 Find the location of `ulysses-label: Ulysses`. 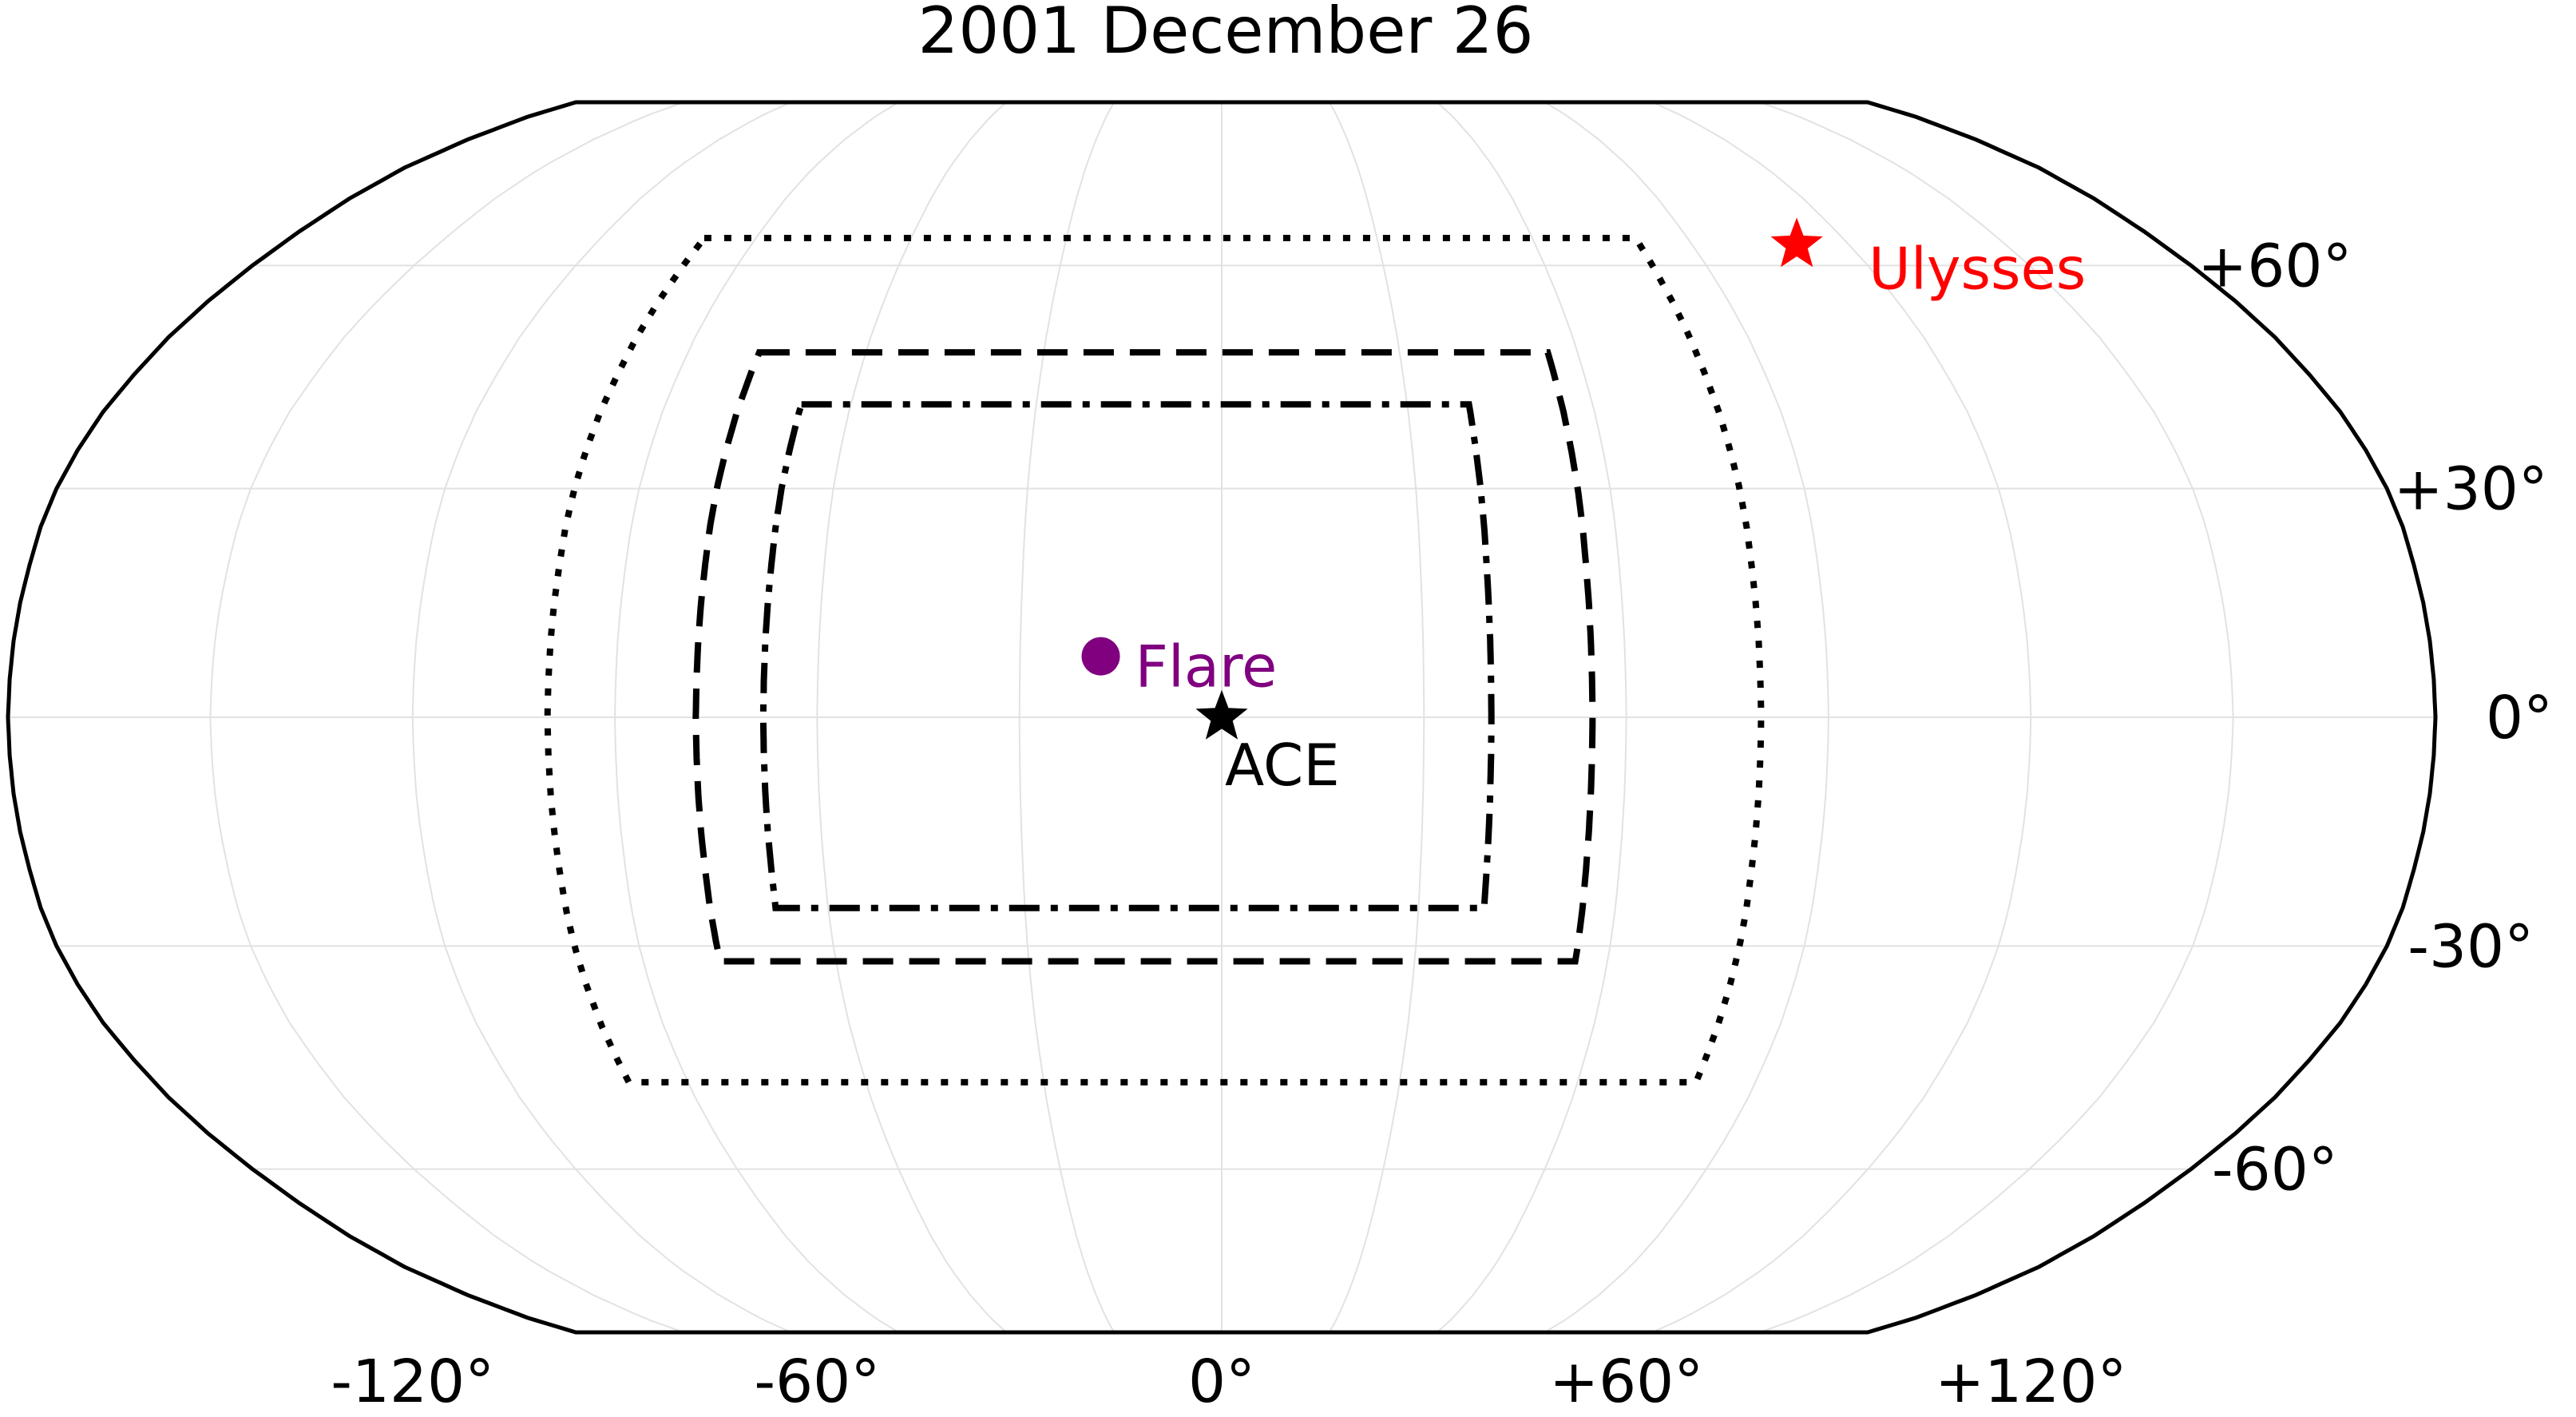

ulysses-label: Ulysses is located at coordinates (1977, 269).